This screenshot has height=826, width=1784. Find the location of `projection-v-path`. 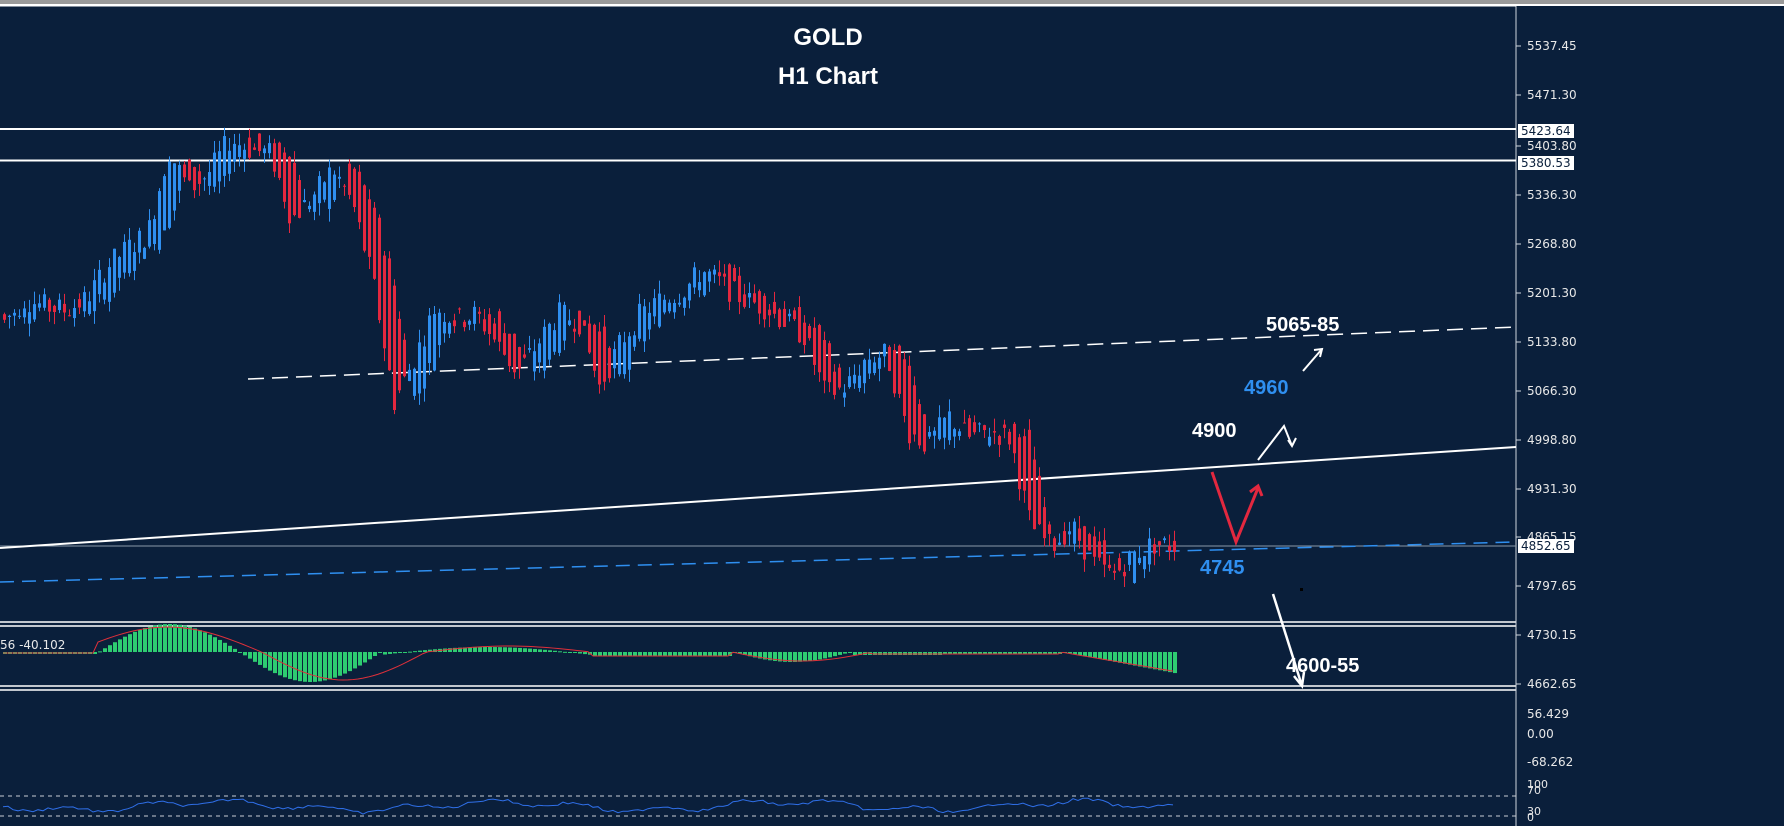

projection-v-path is located at coordinates (1235, 509).